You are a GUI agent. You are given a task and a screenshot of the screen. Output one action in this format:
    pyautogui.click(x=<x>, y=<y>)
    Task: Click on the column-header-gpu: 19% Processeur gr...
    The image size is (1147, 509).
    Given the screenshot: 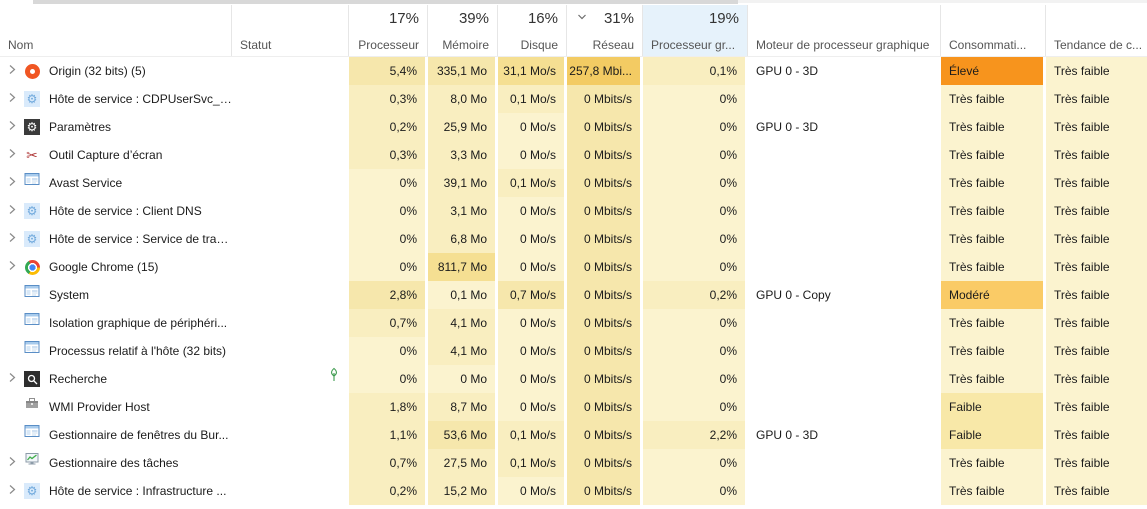 What is the action you would take?
    pyautogui.click(x=695, y=30)
    